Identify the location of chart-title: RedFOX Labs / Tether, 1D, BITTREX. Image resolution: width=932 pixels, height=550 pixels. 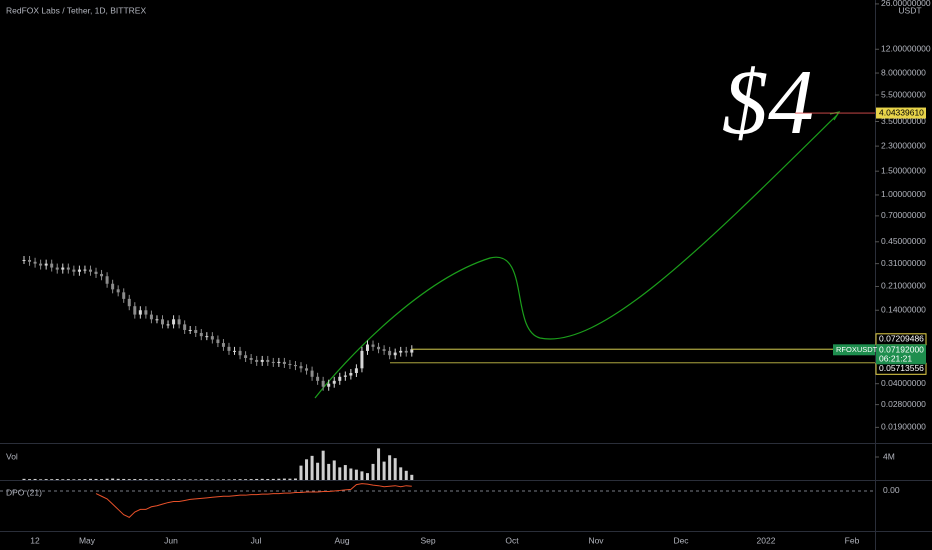
(76, 10).